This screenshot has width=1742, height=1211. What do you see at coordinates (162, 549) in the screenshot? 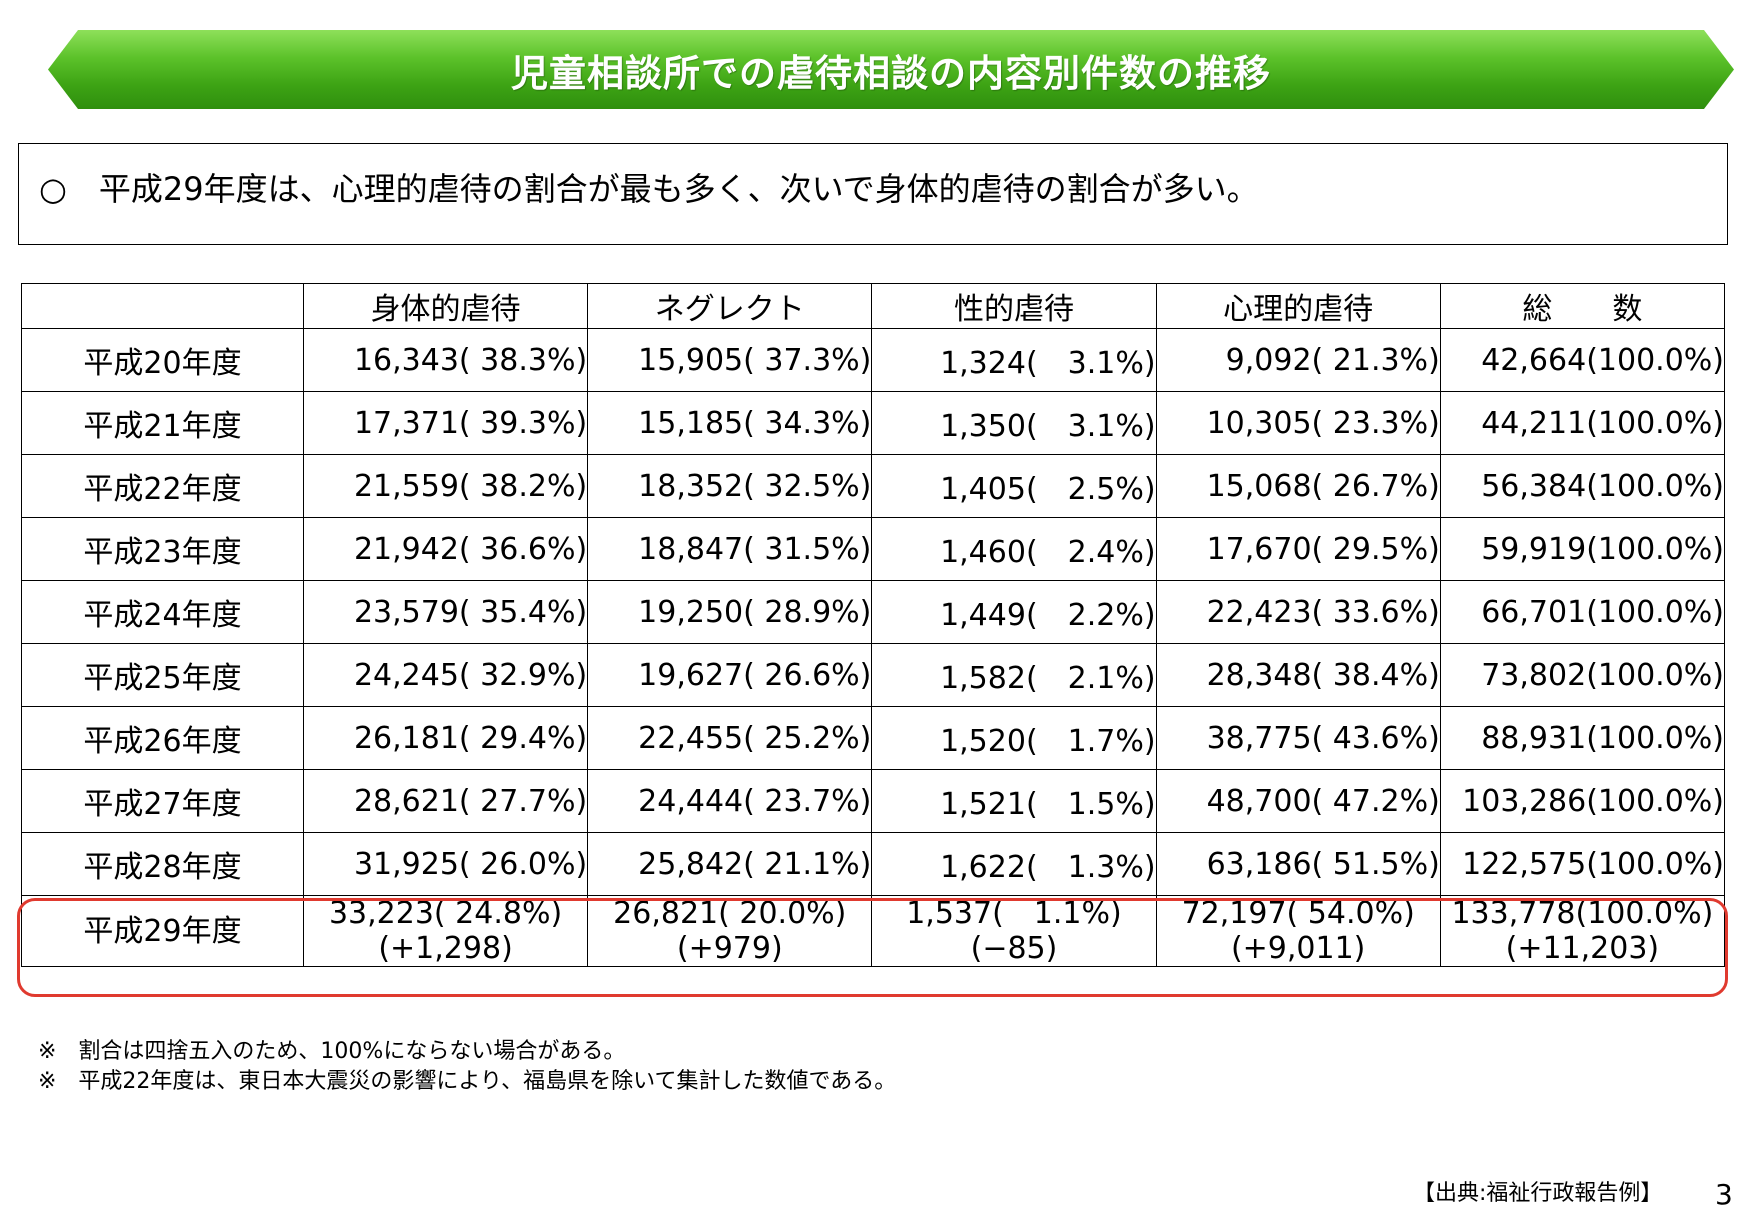
I see `row-year: 平成23年度` at bounding box center [162, 549].